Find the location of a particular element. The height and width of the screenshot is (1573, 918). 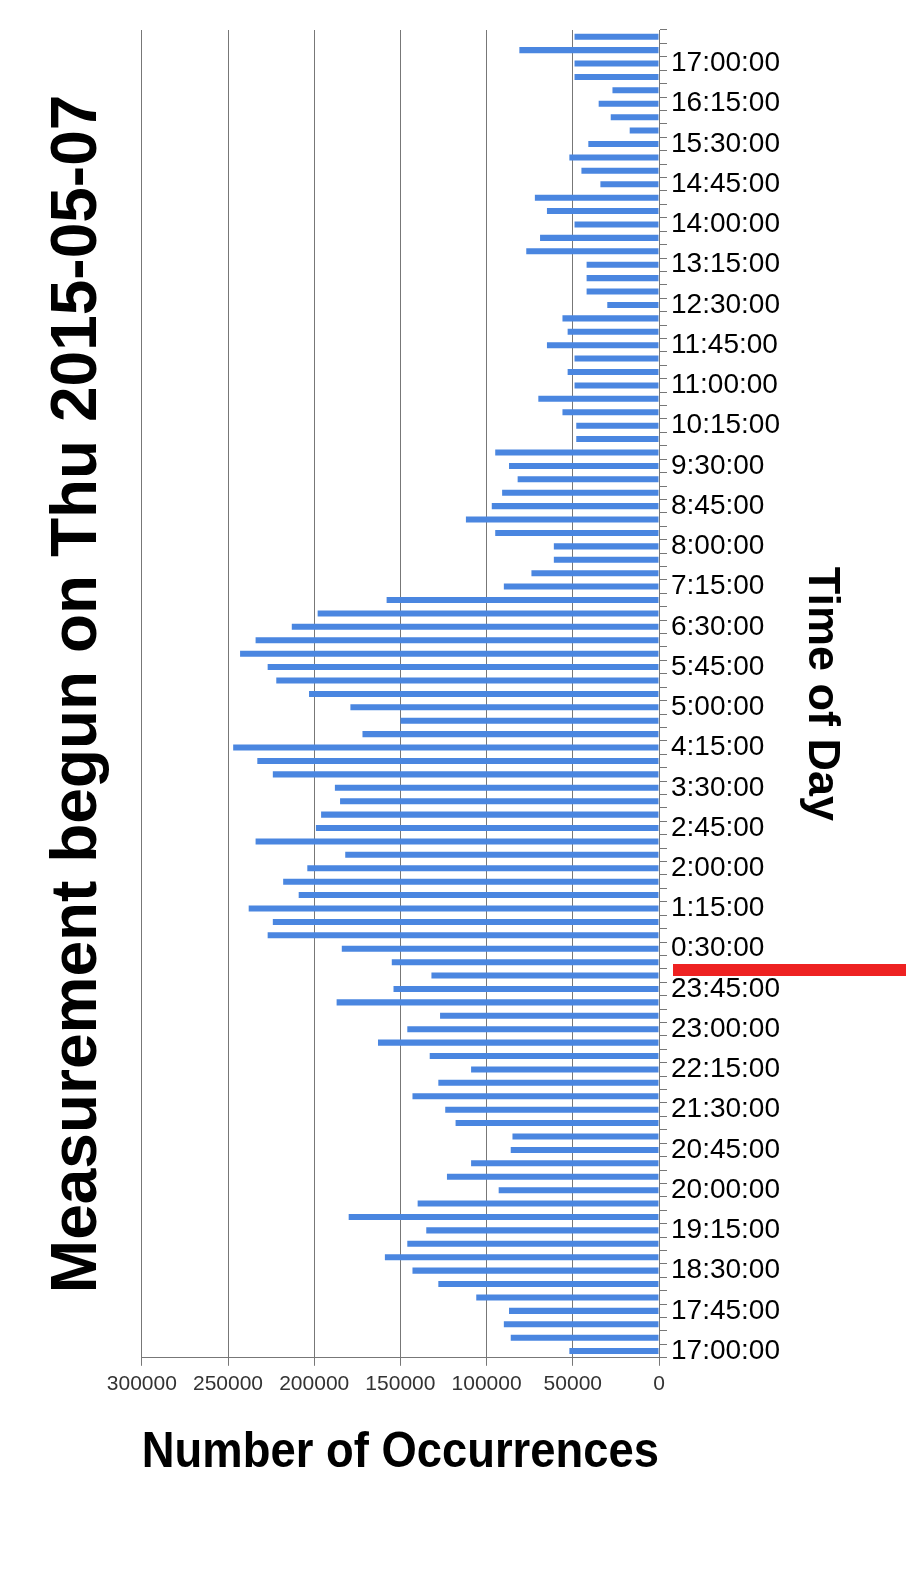

x-tick-label: 100000 is located at coordinates (486, 1383).